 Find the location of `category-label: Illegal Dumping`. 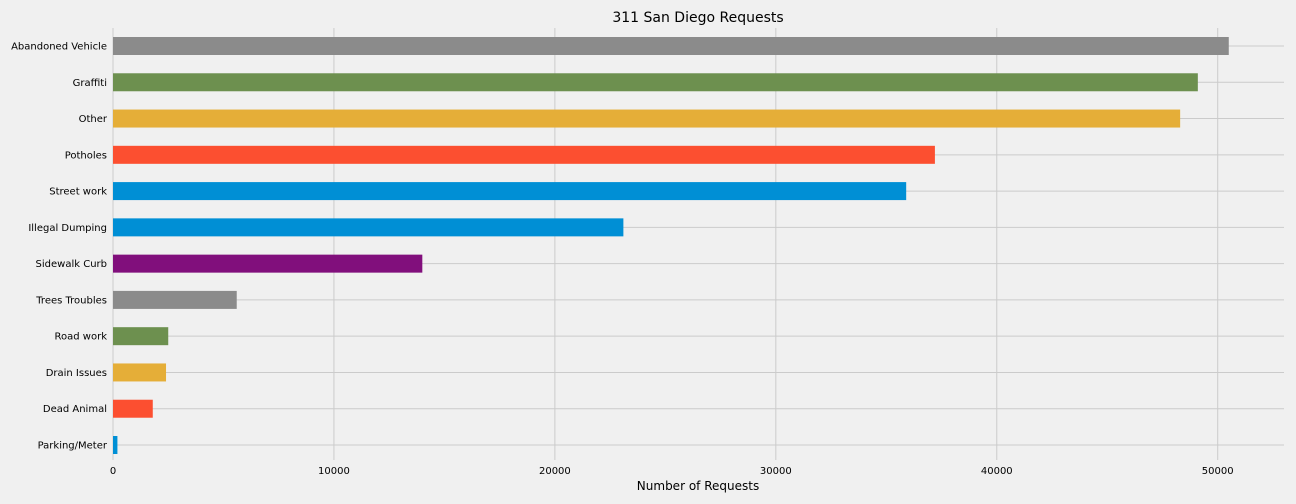

category-label: Illegal Dumping is located at coordinates (67, 228).